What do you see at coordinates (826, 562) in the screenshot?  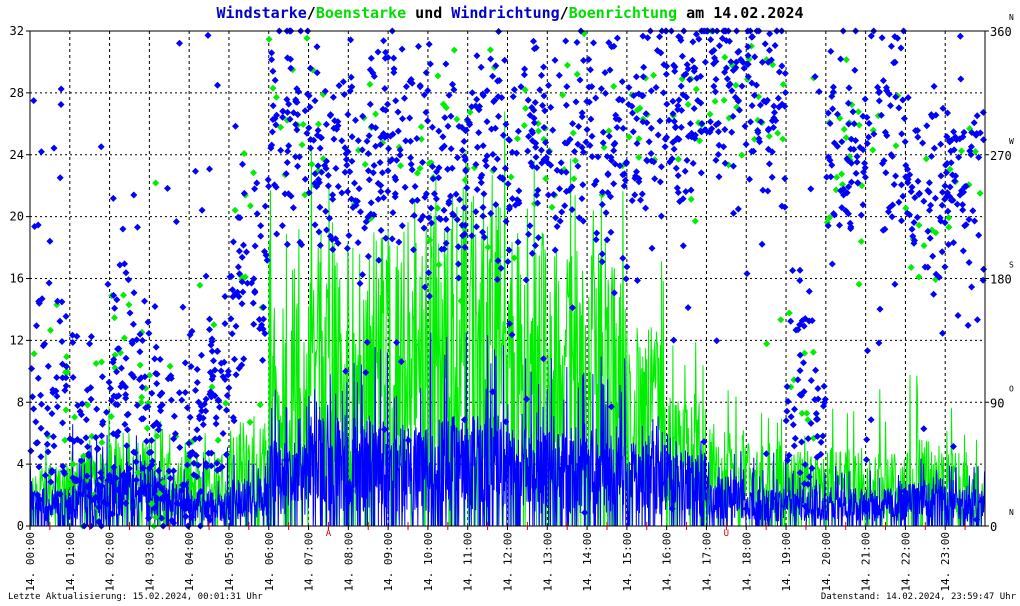 I see `x-tick-label: 14. 20:00` at bounding box center [826, 562].